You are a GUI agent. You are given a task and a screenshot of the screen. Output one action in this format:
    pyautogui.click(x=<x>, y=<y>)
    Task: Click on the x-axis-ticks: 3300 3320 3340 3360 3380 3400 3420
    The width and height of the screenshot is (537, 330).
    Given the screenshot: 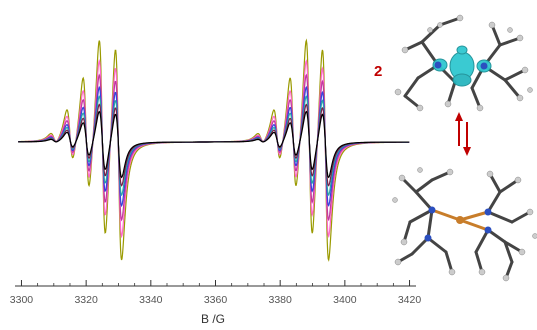 What is the action you would take?
    pyautogui.click(x=216, y=293)
    